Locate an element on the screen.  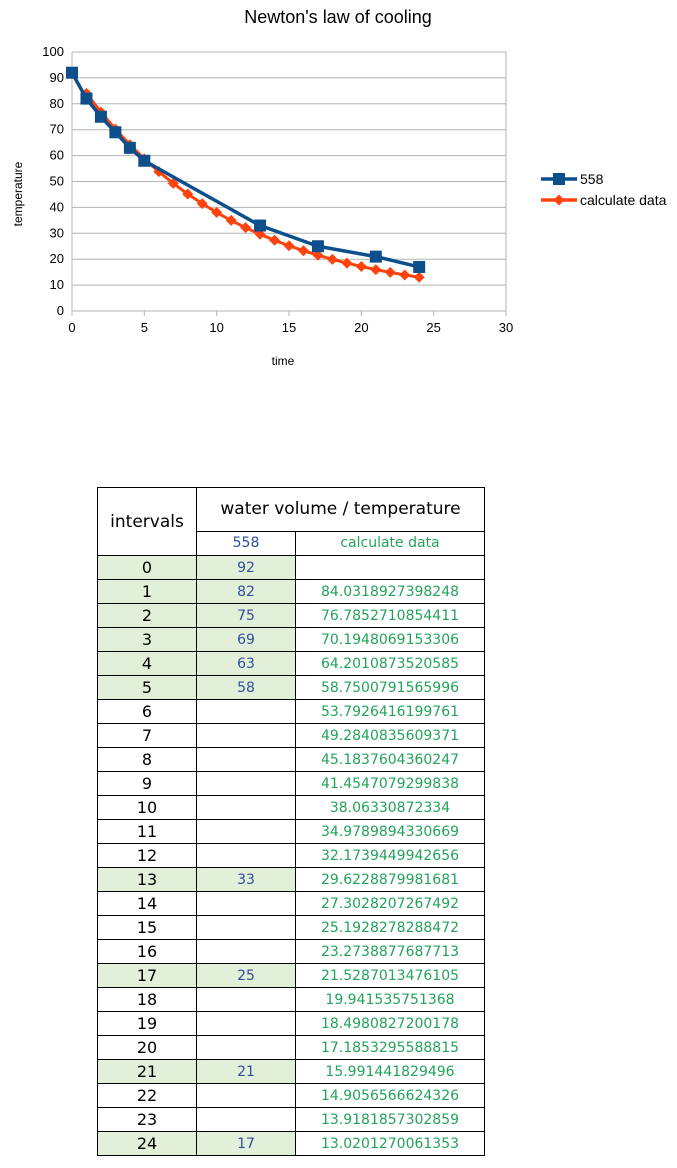
legend-item: calculate data is located at coordinates (604, 200).